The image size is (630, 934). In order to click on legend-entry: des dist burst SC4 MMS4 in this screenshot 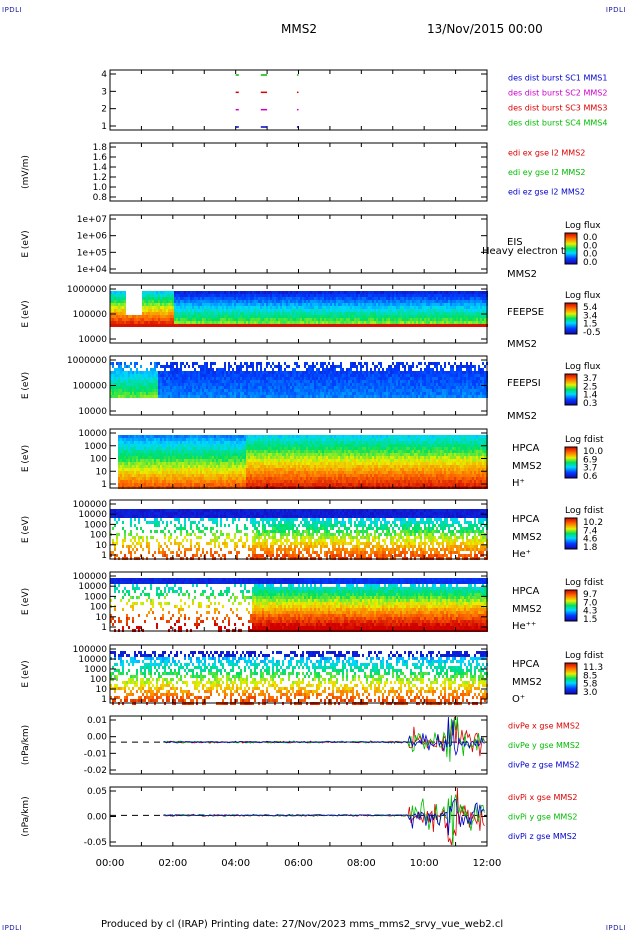, I will do `click(557, 123)`.